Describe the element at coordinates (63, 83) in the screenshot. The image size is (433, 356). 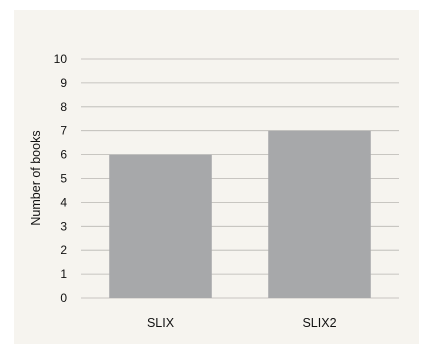
I see `y-tick-label: 9` at that location.